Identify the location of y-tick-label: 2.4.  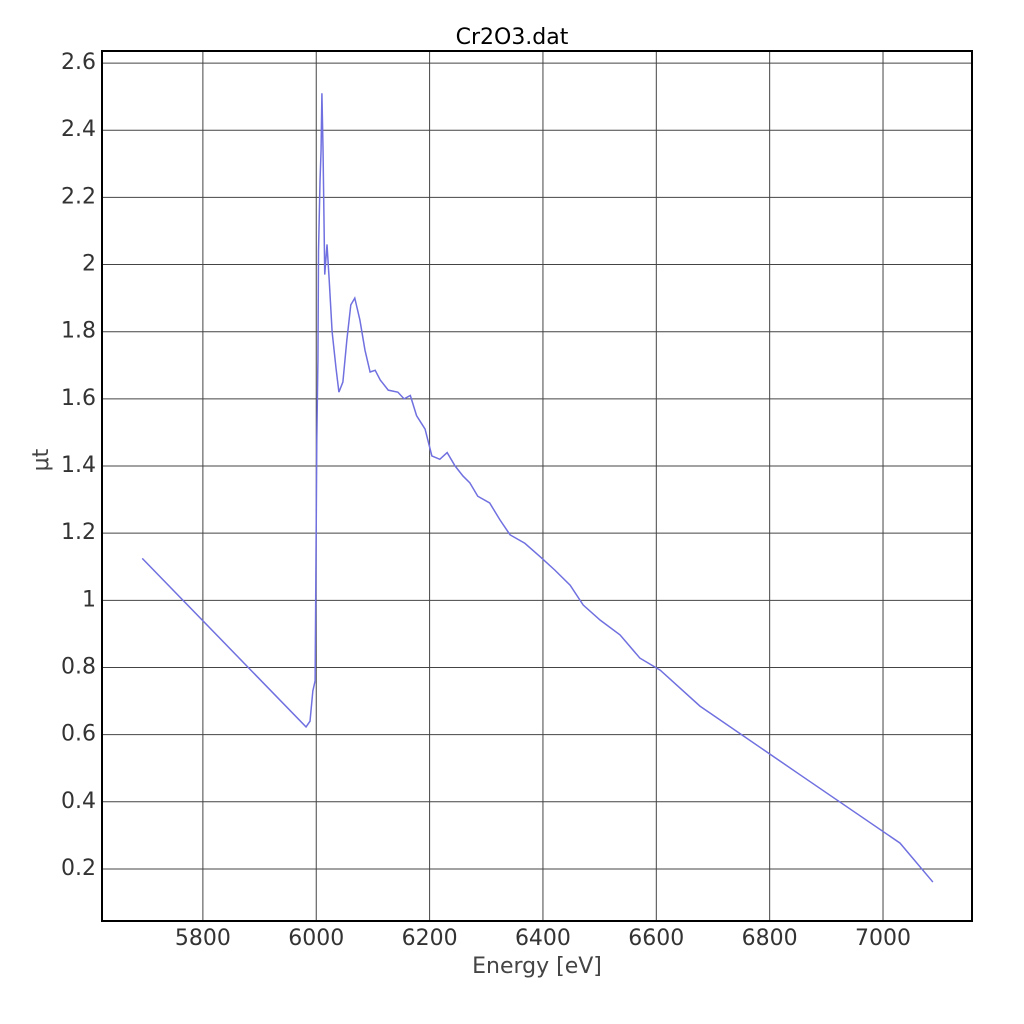
(78, 129).